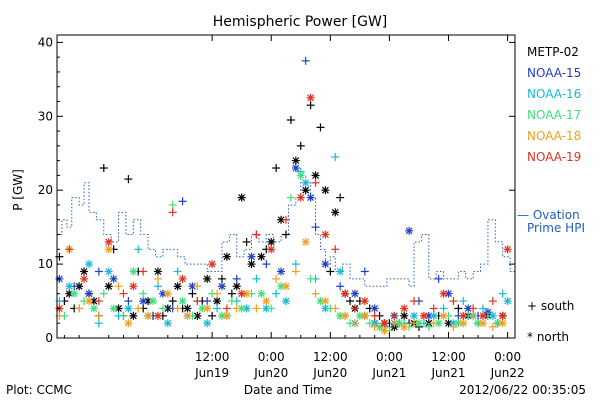 The image size is (600, 400). Describe the element at coordinates (45, 264) in the screenshot. I see `y-tick-label: 10` at that location.